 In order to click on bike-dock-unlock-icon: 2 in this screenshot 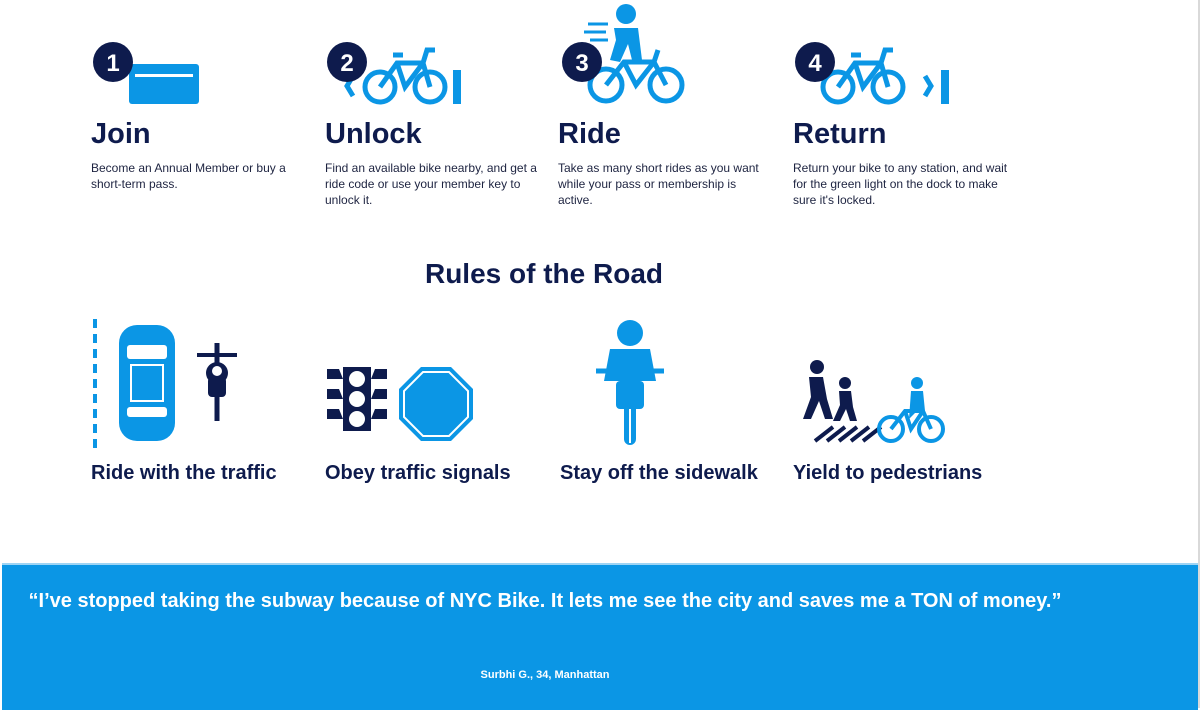, I will do `click(394, 73)`.